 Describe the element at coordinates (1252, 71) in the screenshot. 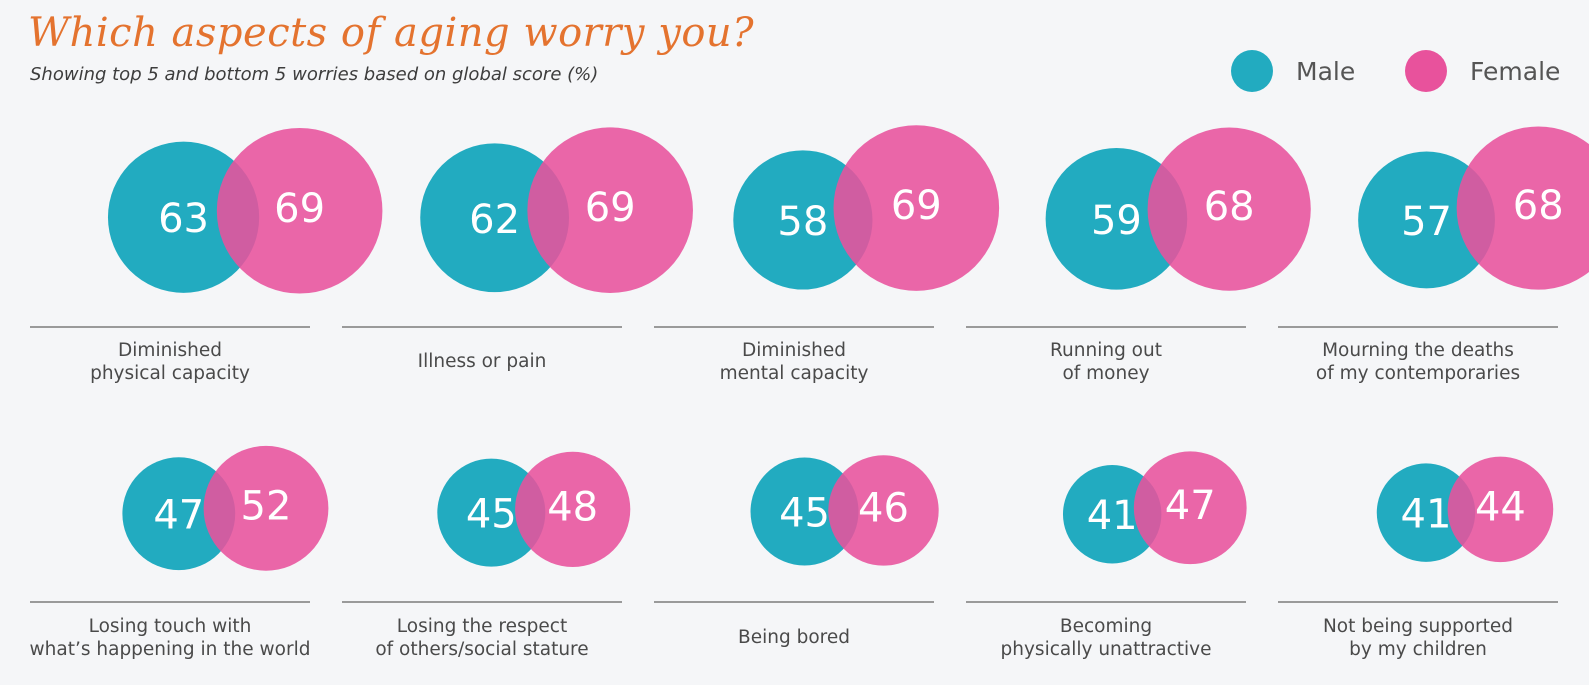

I see `legend-swatch-male` at that location.